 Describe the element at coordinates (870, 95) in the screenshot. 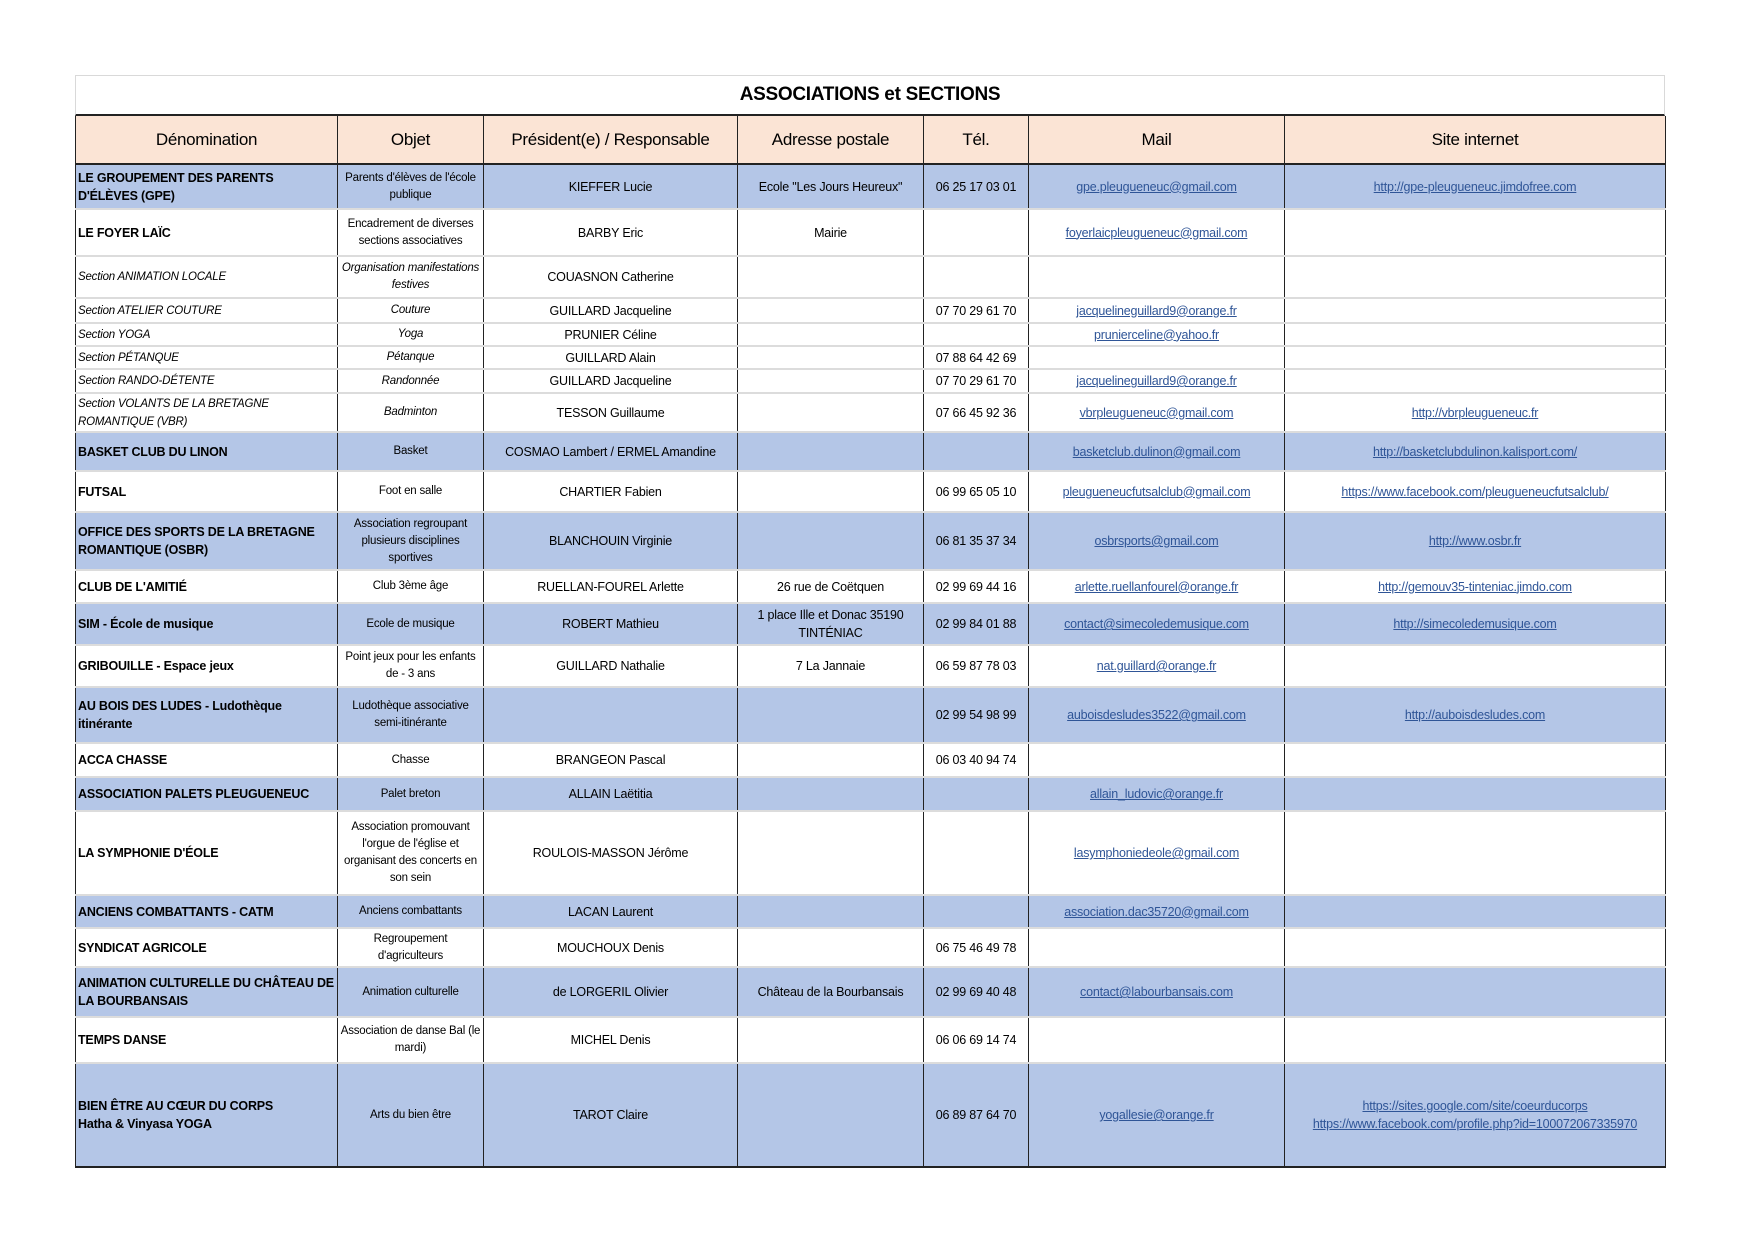

I see `page-title: ASSOCIATIONS et SECTIONS` at that location.